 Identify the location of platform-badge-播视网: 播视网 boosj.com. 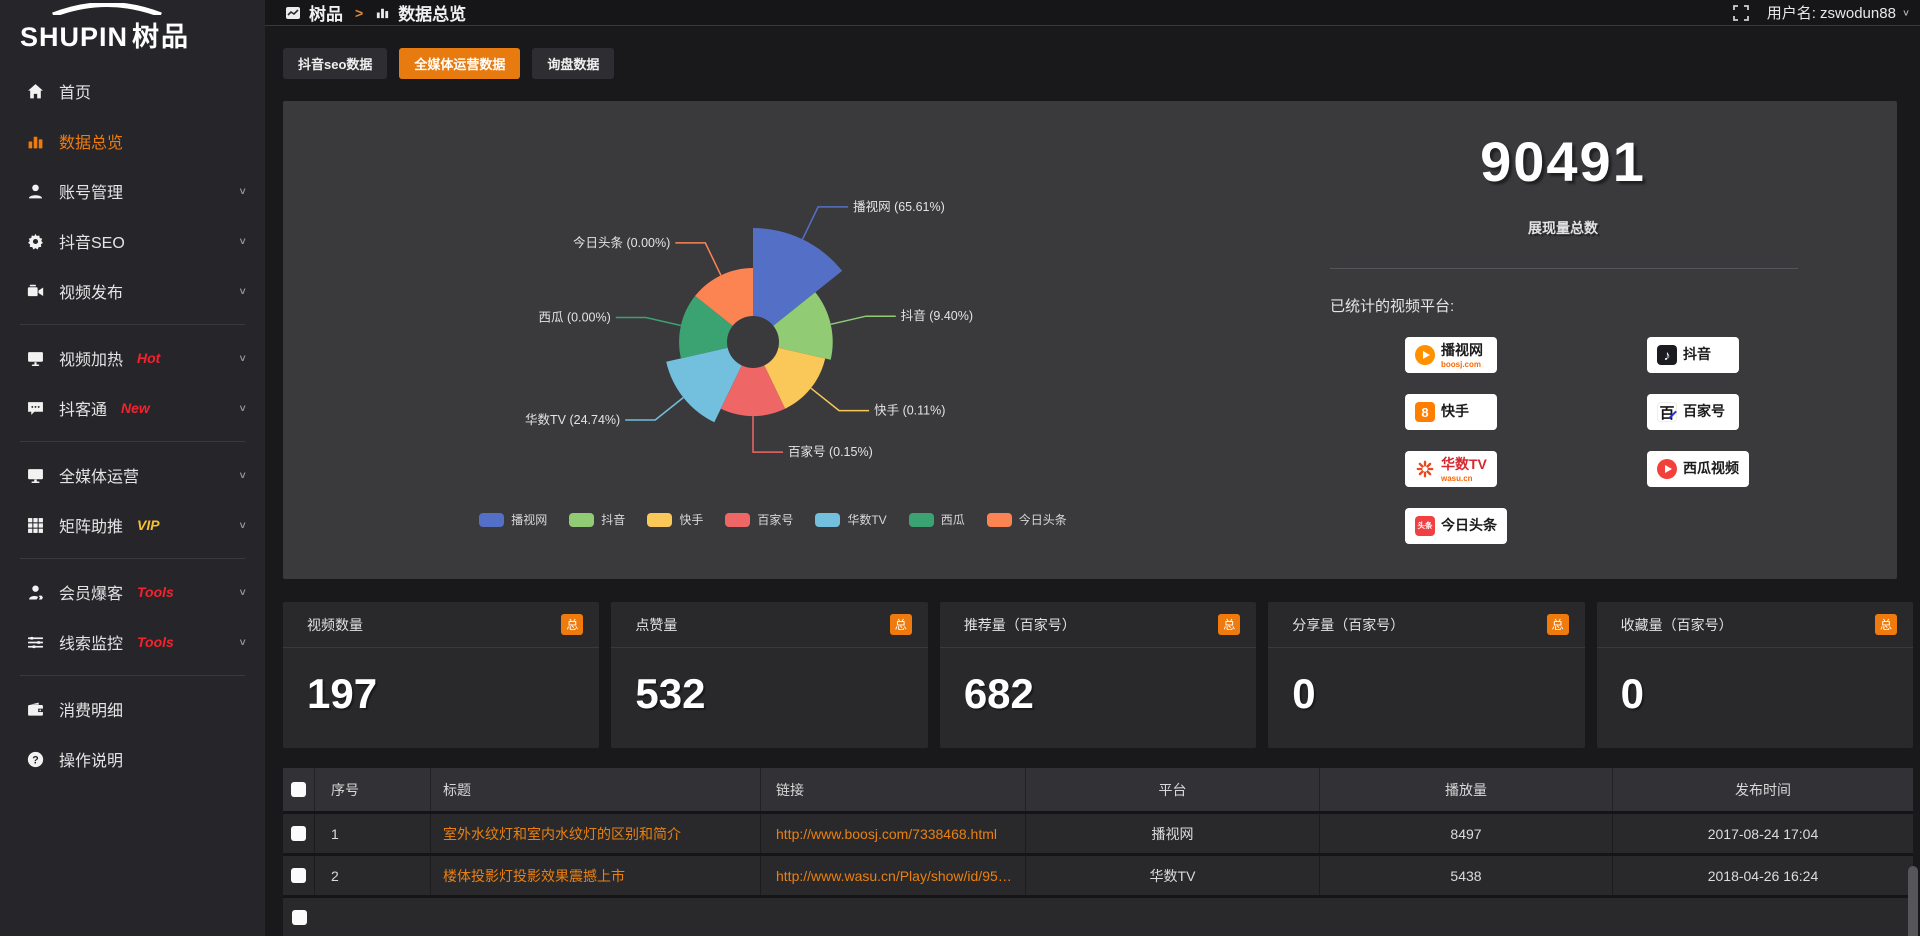
(1451, 355).